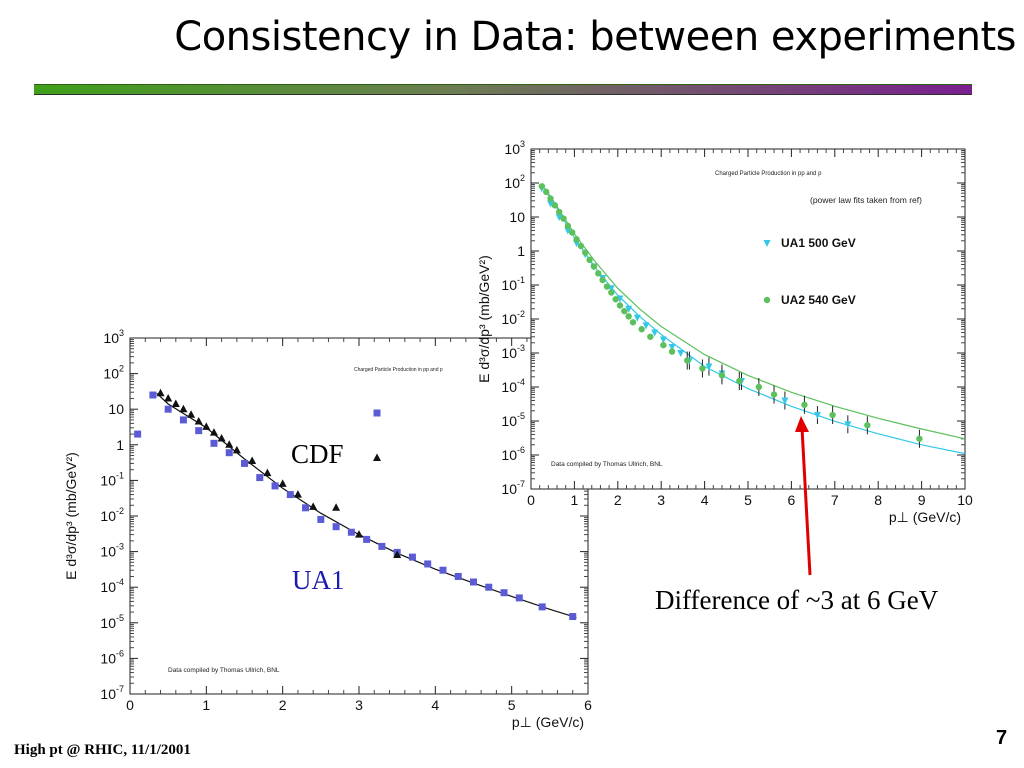 The width and height of the screenshot is (1024, 768). What do you see at coordinates (112, 622) in the screenshot?
I see `y-tick-label: 10⁻⁵` at bounding box center [112, 622].